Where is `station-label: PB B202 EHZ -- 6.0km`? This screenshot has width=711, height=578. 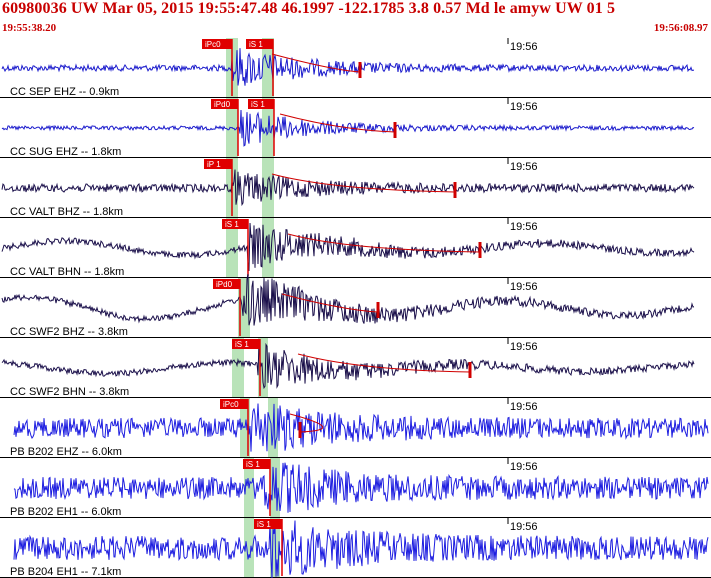 station-label: PB B202 EHZ -- 6.0km is located at coordinates (66, 452).